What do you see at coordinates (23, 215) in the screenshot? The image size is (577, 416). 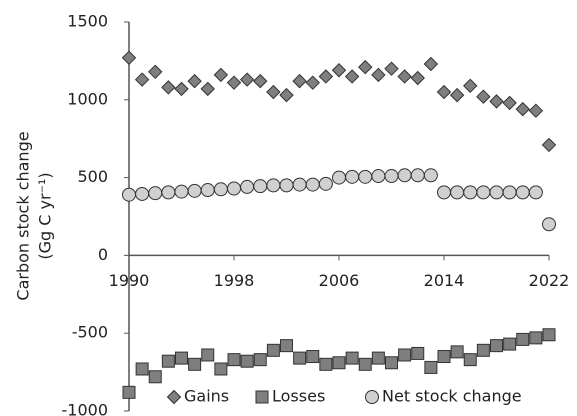 I see `y-axis-label: Carbon stock change` at bounding box center [23, 215].